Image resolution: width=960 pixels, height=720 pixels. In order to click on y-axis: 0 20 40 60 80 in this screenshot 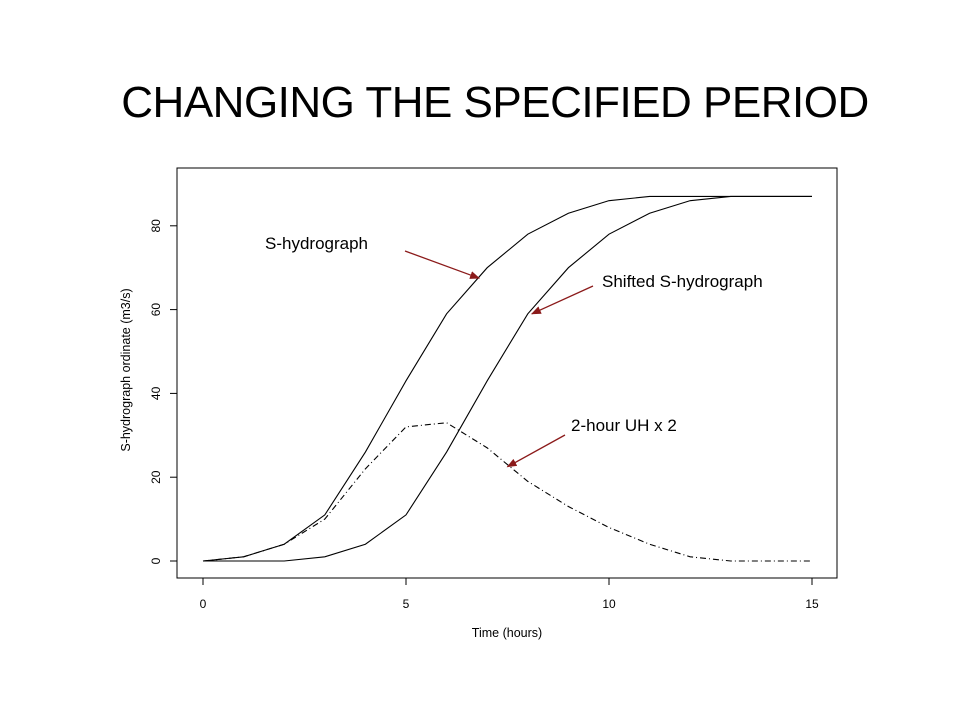, I will do `click(163, 391)`.